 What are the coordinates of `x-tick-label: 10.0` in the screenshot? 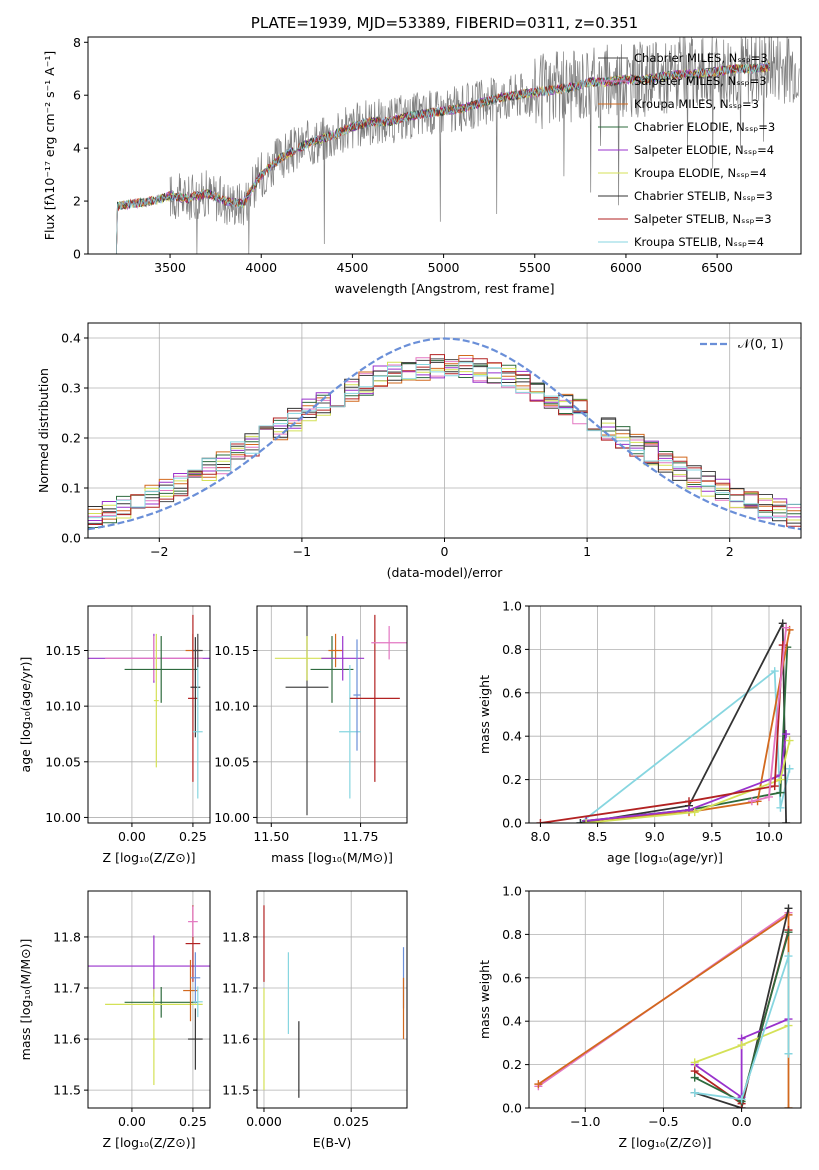 It's located at (769, 836).